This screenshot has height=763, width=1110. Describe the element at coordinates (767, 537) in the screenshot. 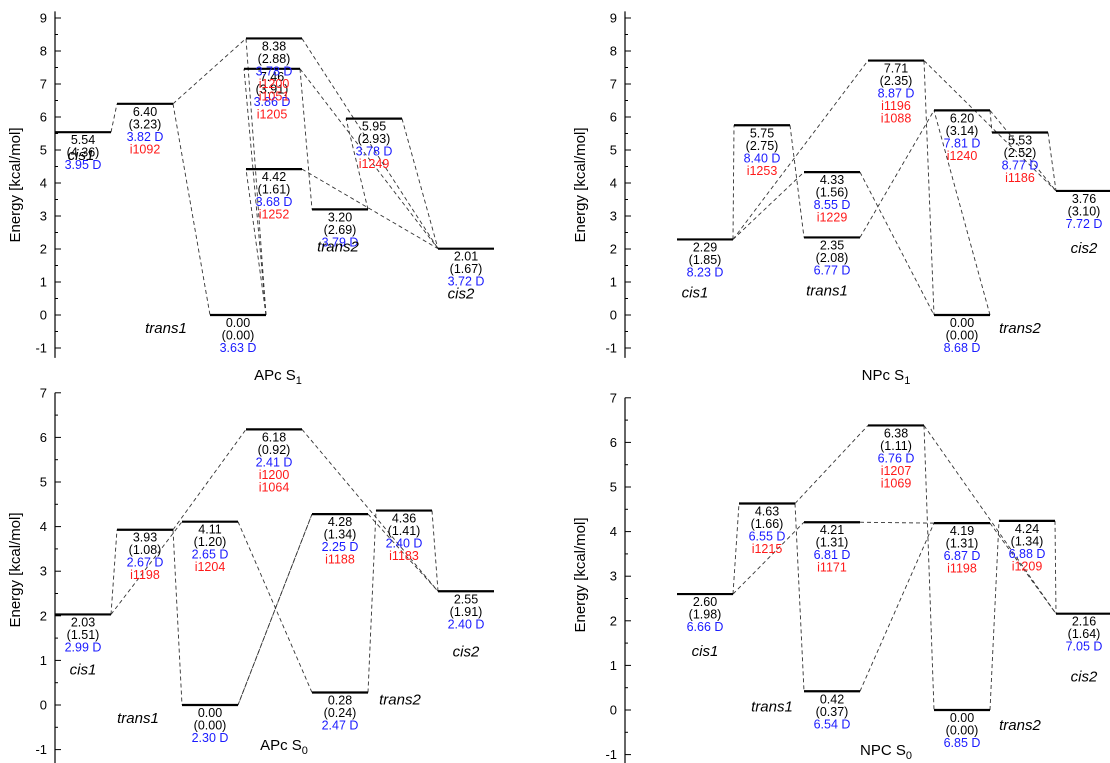

I see `label-ts1: 6.55 D` at that location.